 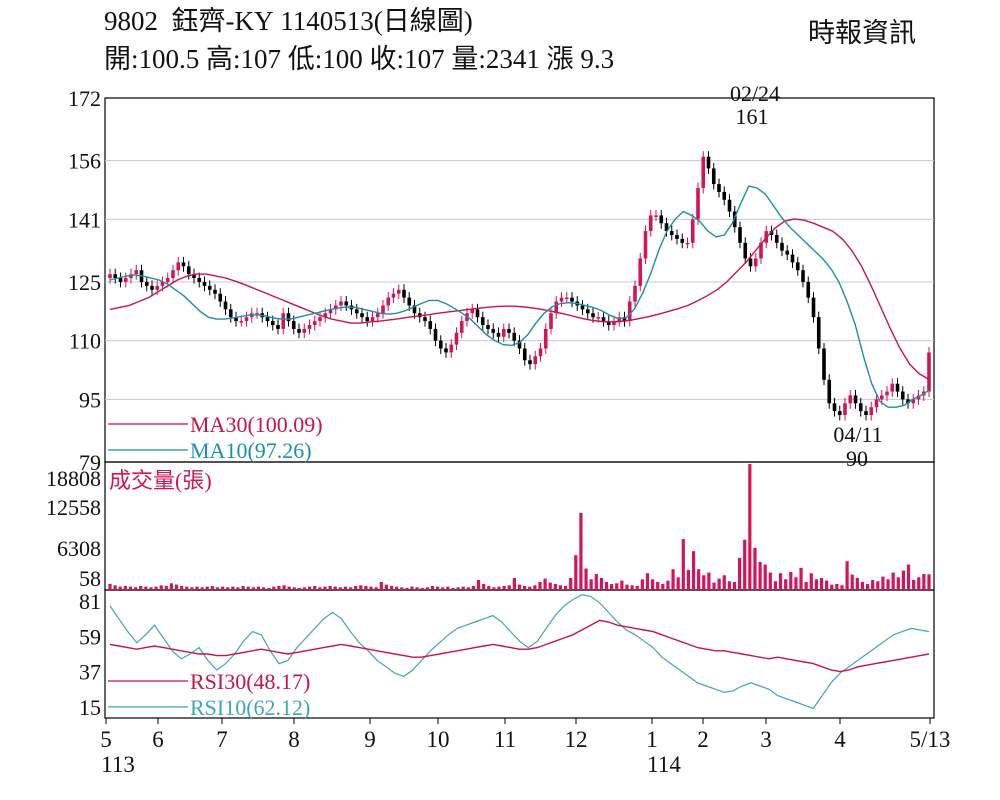 What do you see at coordinates (251, 450) in the screenshot?
I see `ma10-legend-label: MA10(97.26)` at bounding box center [251, 450].